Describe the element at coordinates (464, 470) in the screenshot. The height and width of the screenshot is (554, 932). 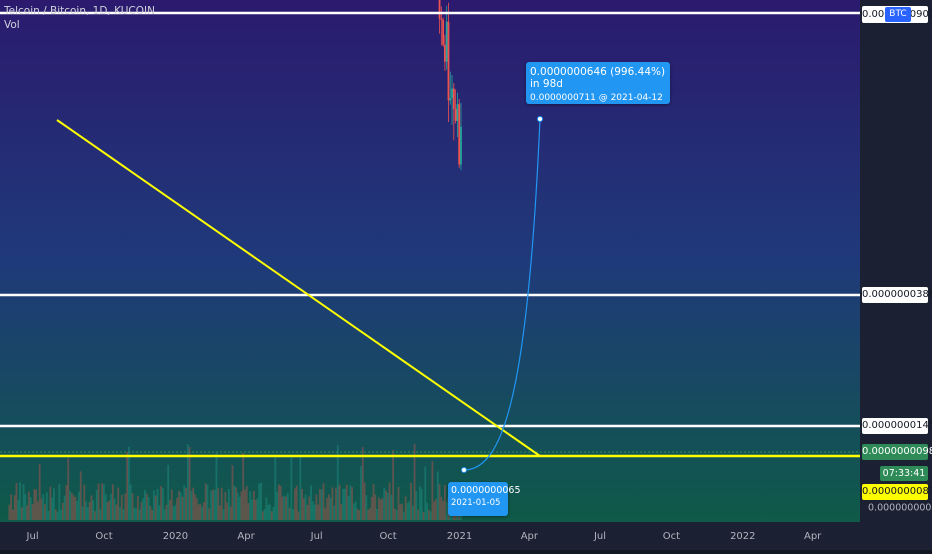
I see `projection-start-dot` at that location.